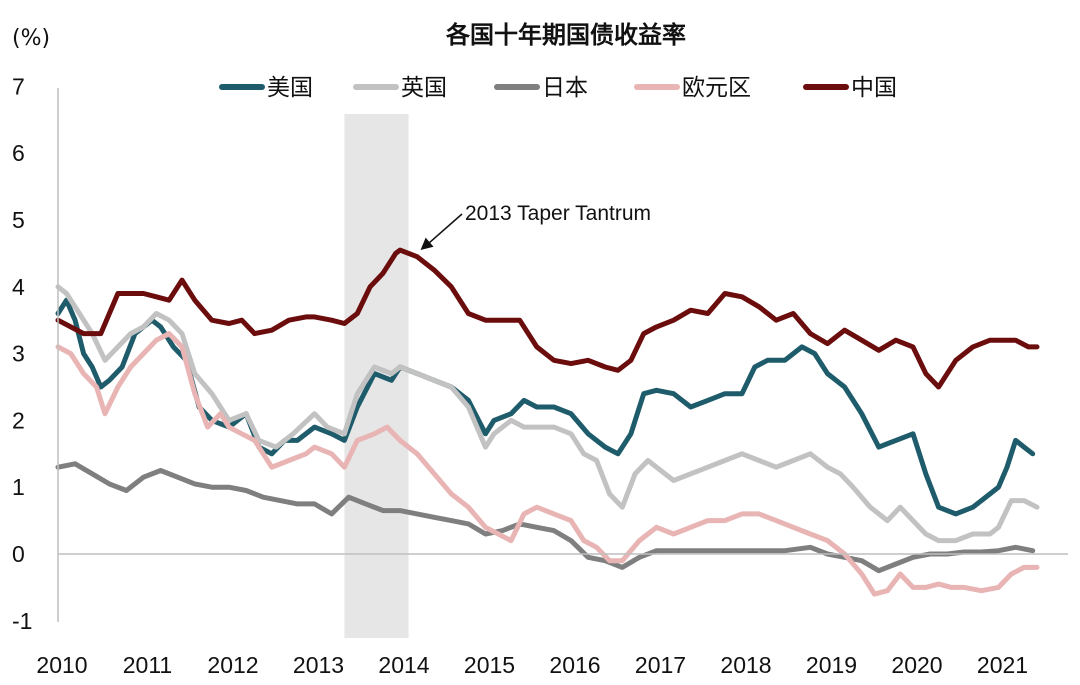 The width and height of the screenshot is (1080, 685). I want to click on x-tick-label: 2011, so click(147, 665).